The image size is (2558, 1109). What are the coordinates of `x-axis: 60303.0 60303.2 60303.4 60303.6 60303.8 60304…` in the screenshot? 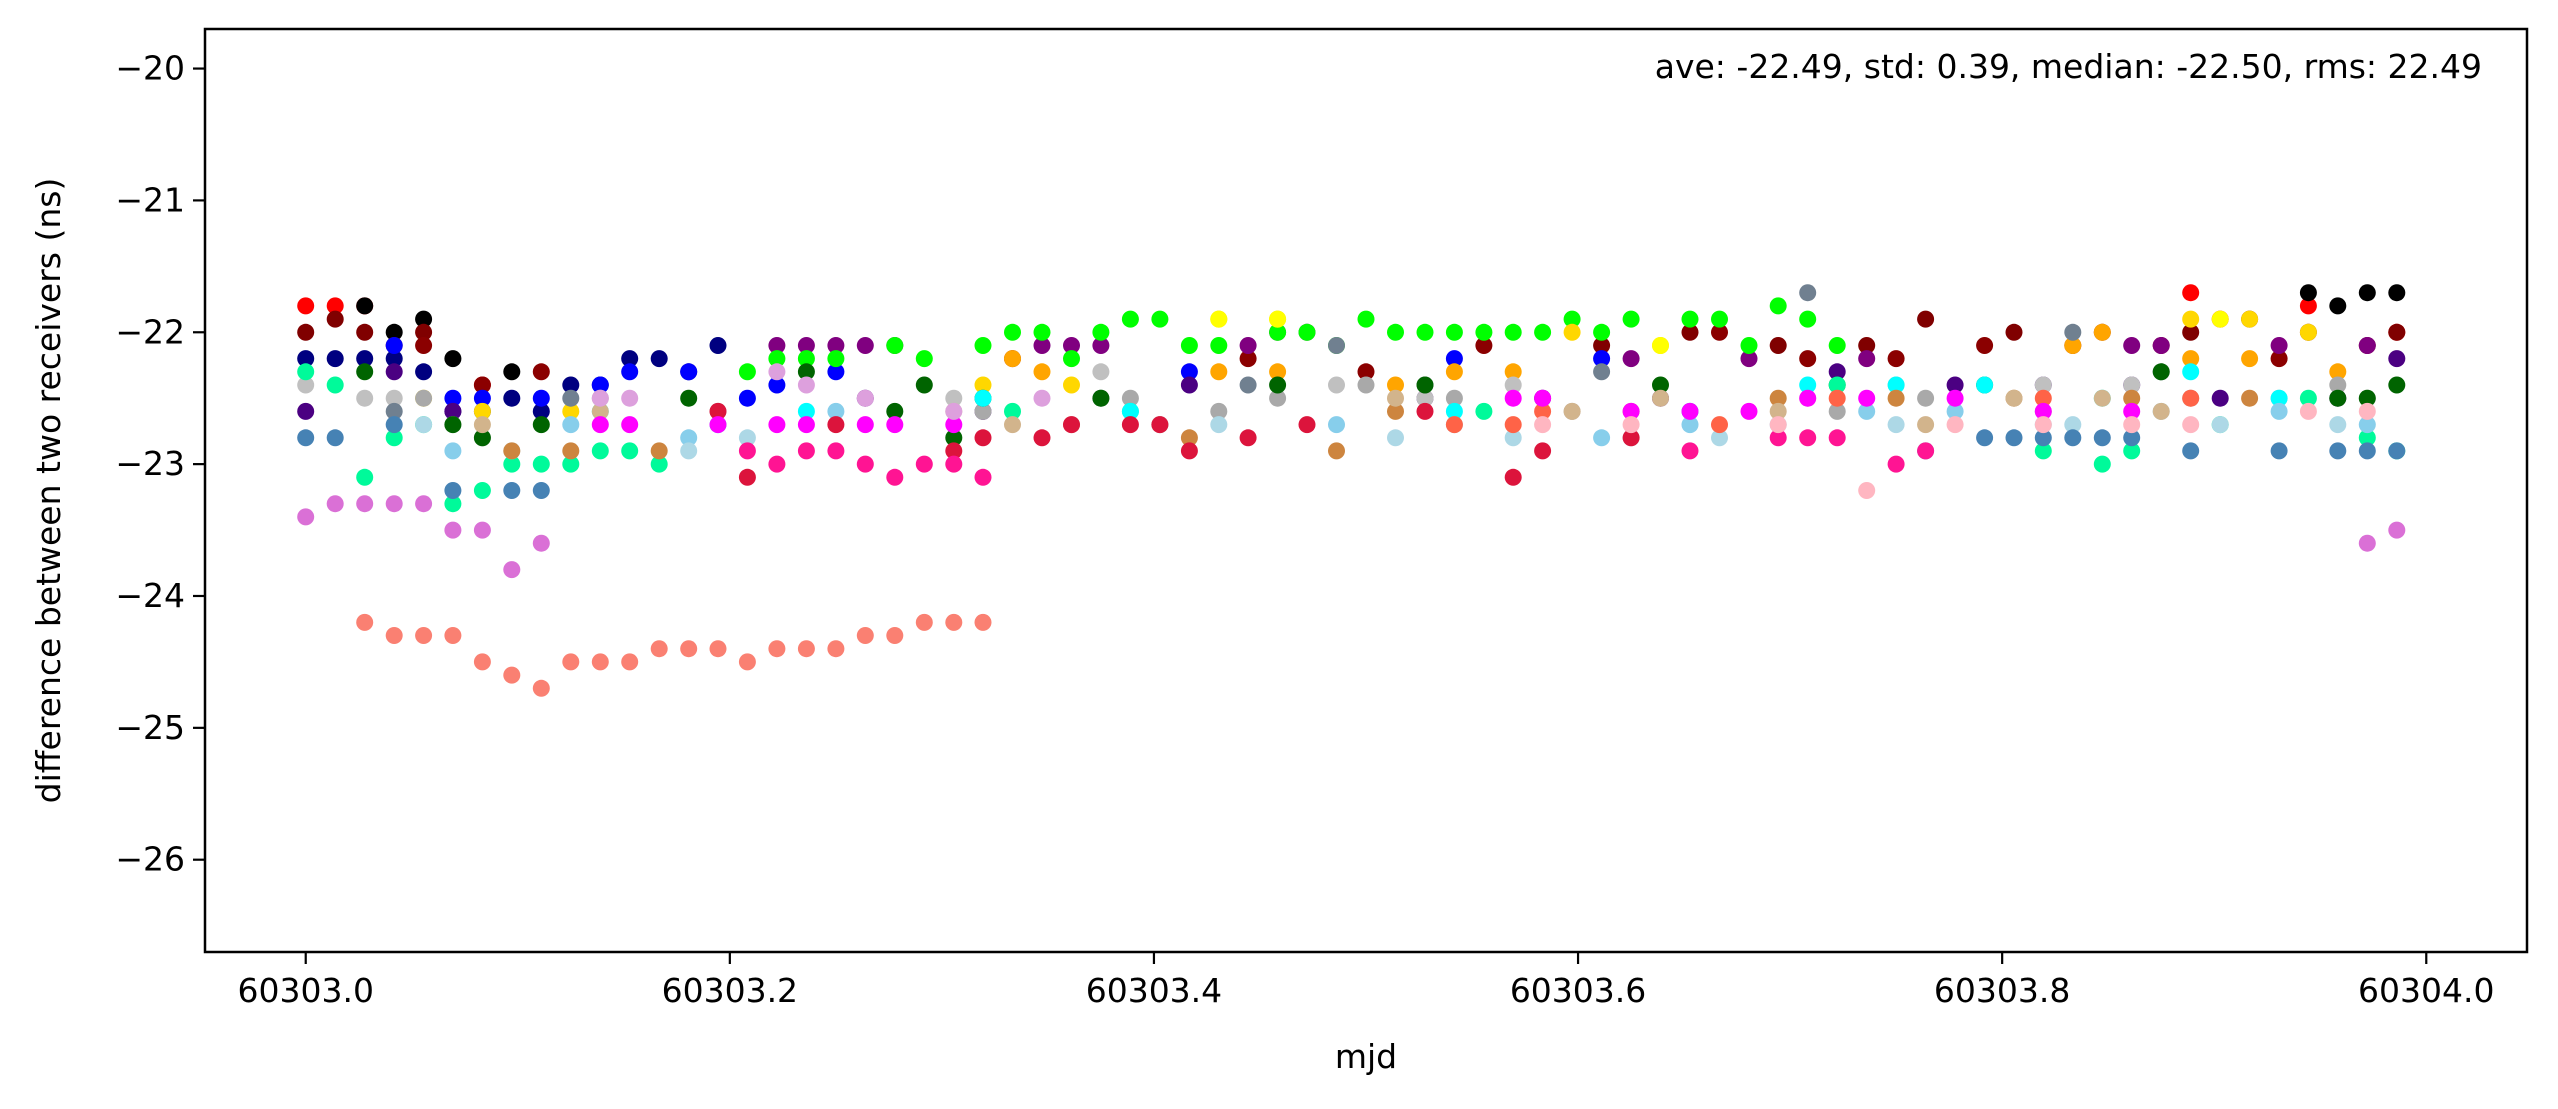 It's located at (1366, 981).